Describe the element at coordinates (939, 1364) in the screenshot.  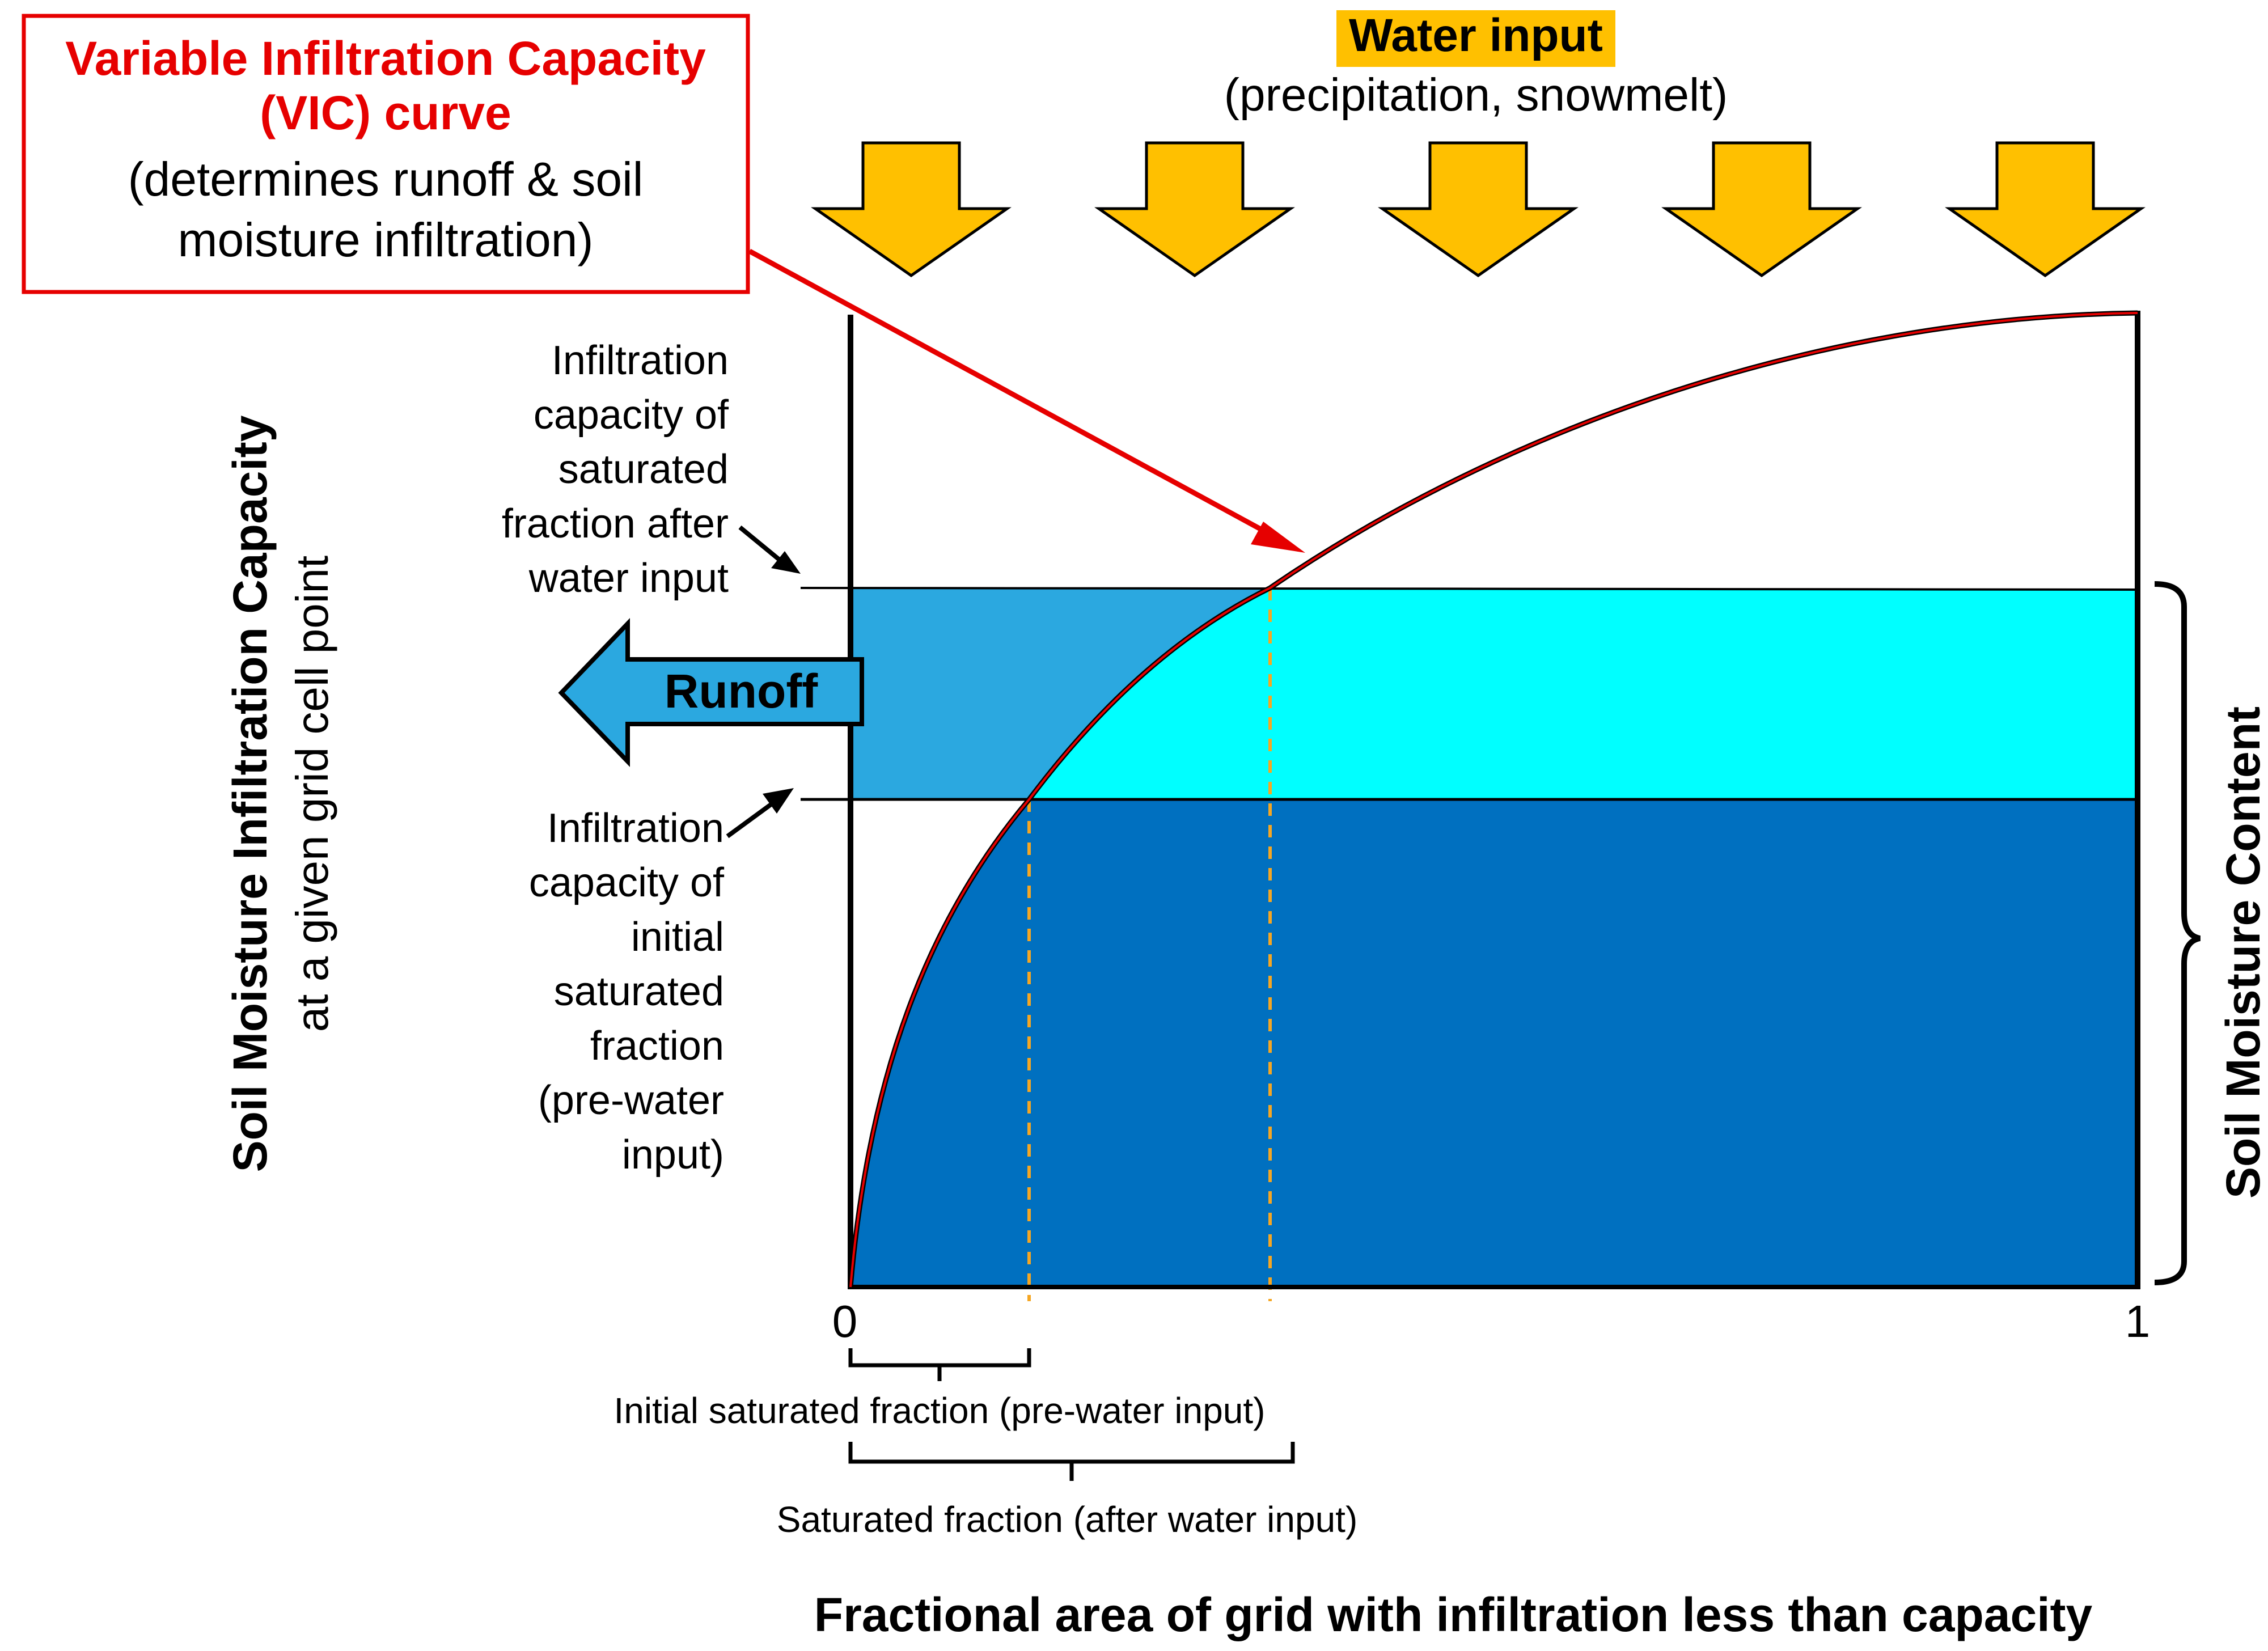
I see `initial-fraction-bracket` at that location.